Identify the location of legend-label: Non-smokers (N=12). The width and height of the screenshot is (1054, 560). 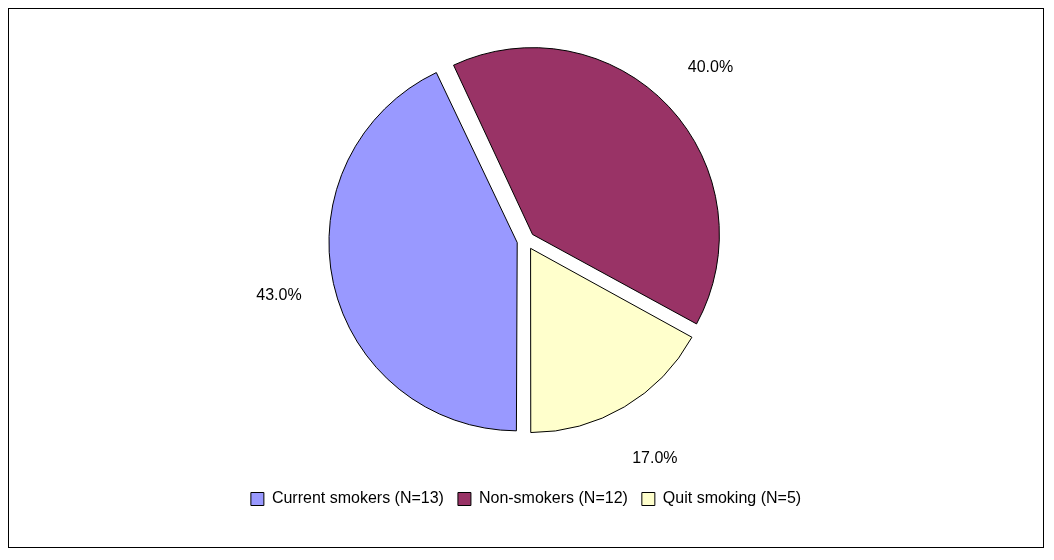
(553, 498).